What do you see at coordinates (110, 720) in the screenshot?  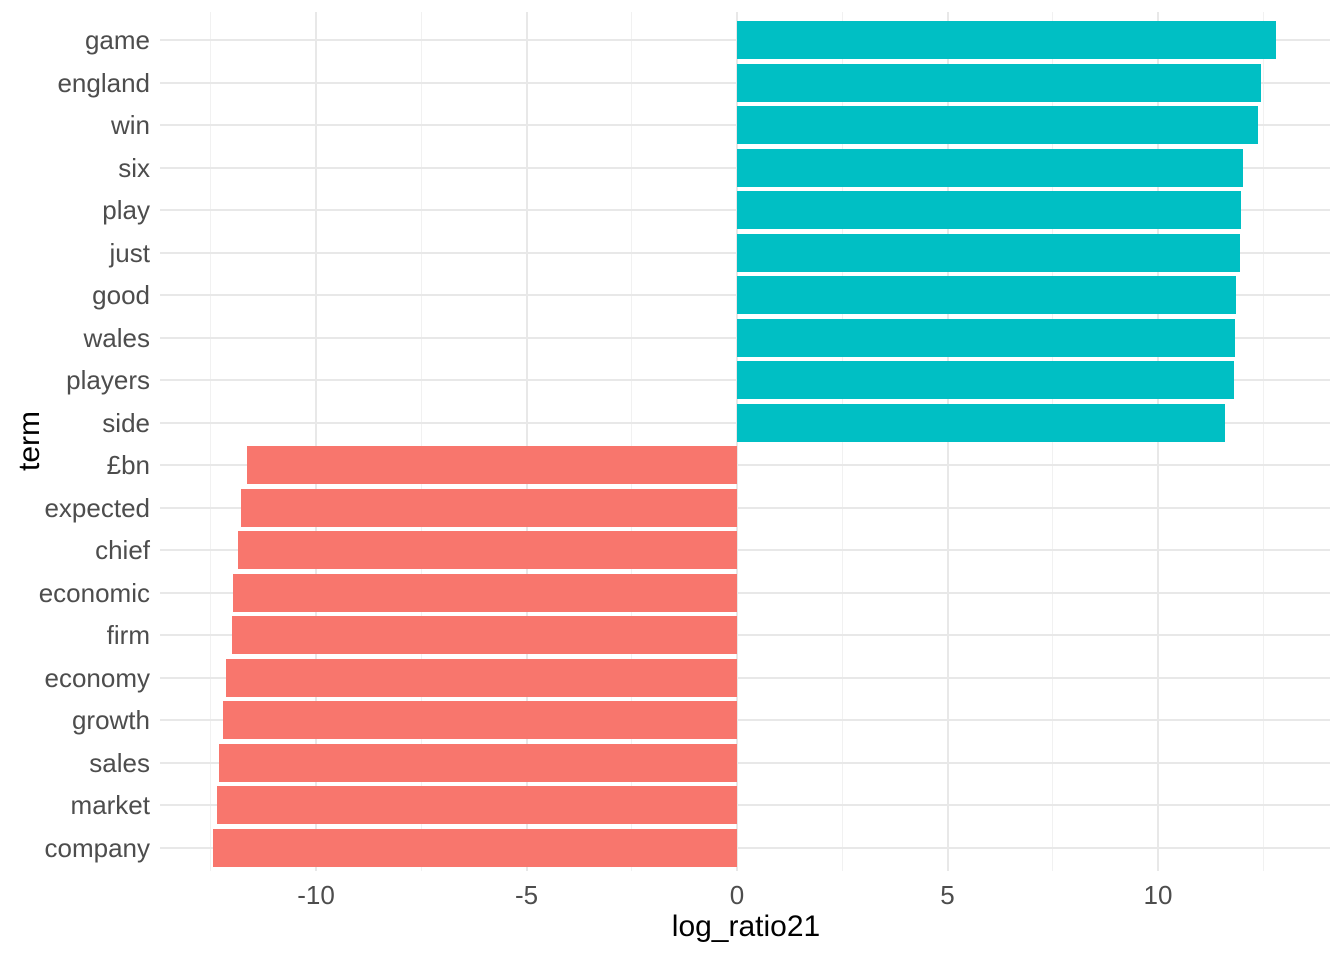 I see `y-tick-label-growth: growth` at bounding box center [110, 720].